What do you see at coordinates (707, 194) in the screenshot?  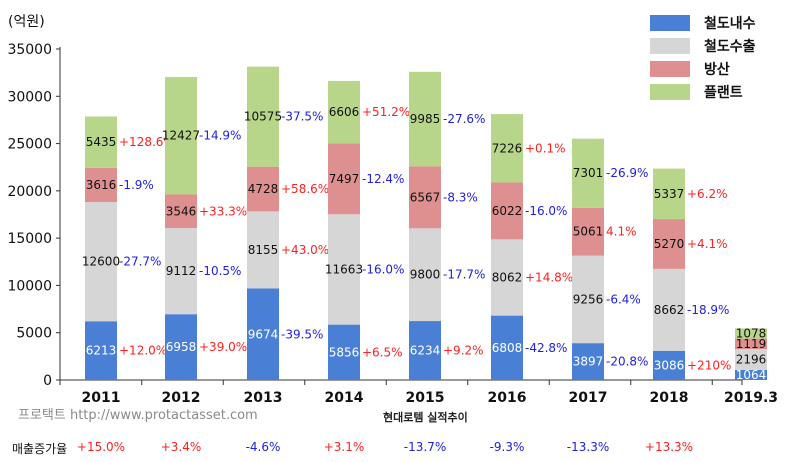 I see `change-label: +6.2%` at bounding box center [707, 194].